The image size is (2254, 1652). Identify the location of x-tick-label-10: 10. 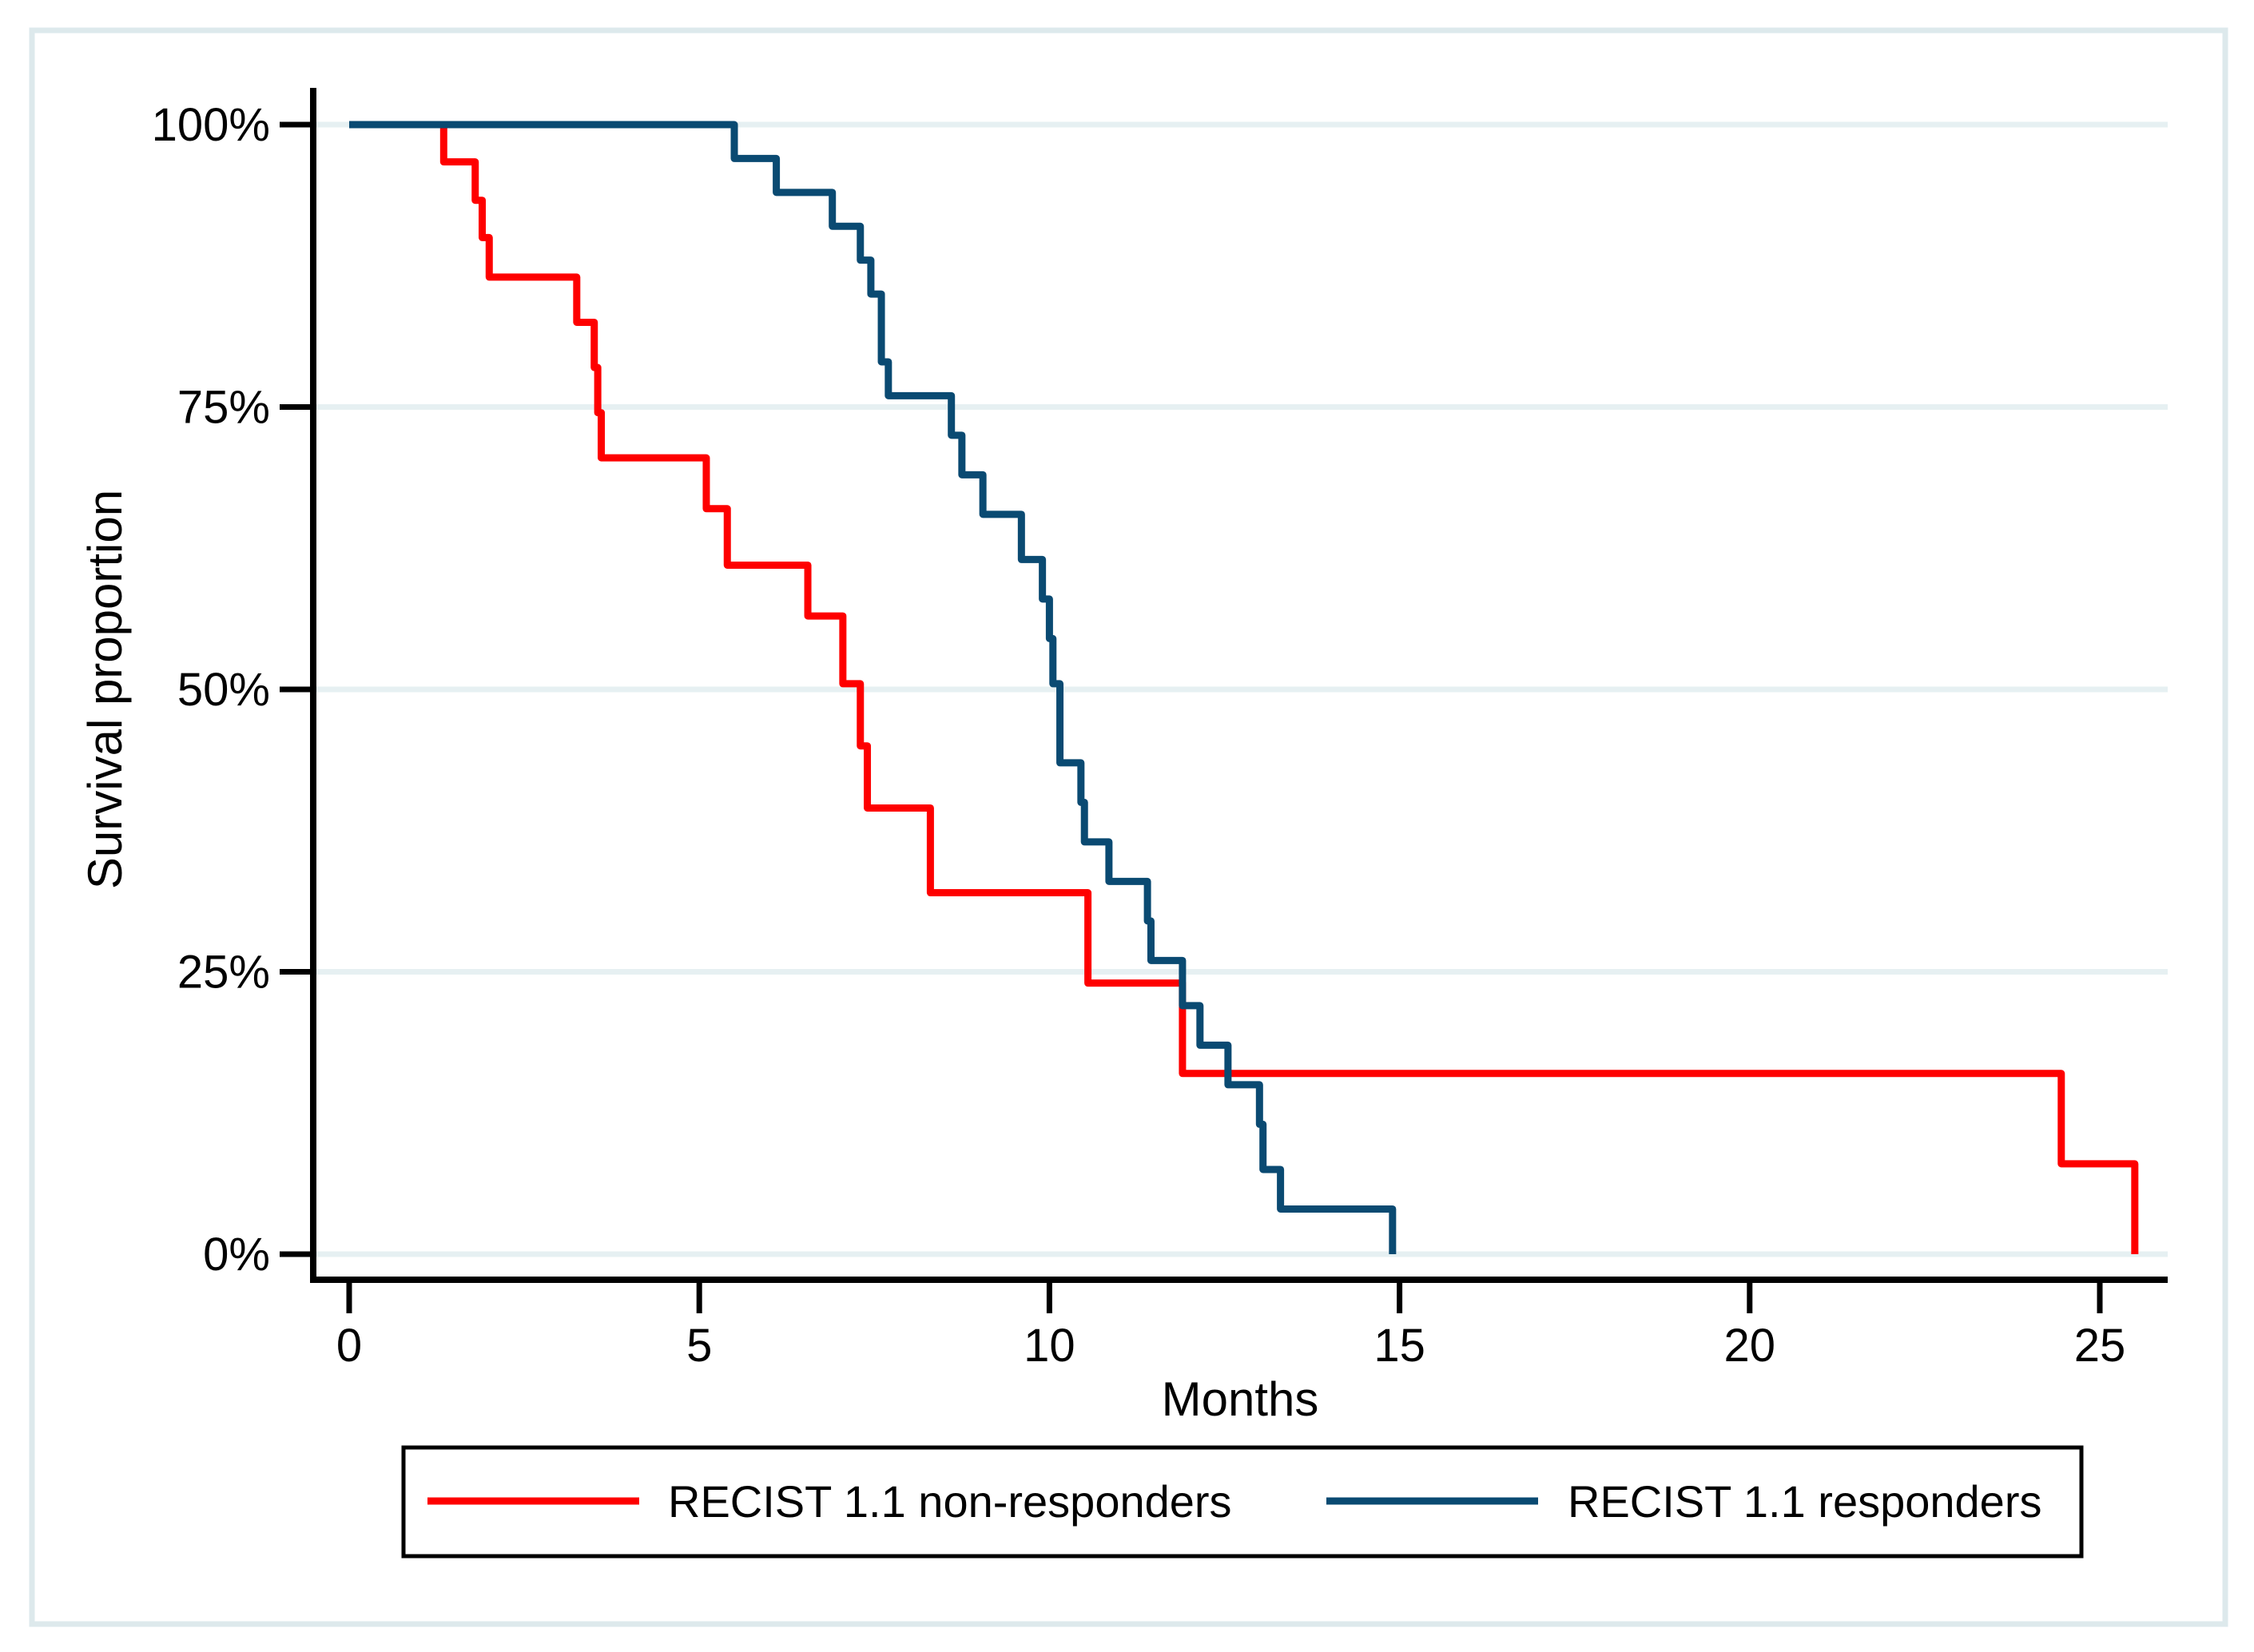
(1049, 1346).